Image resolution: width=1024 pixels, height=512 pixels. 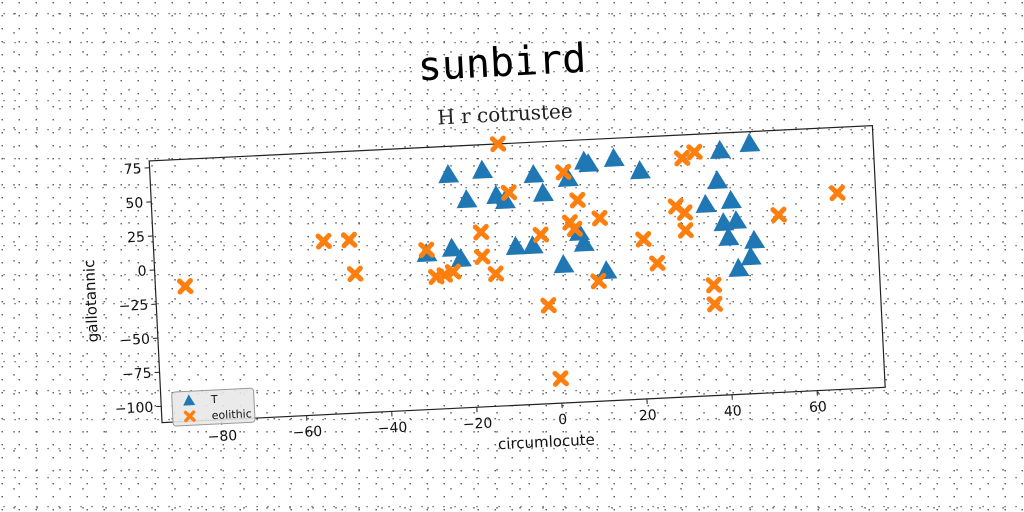 I want to click on x-tick-label: −60, so click(x=307, y=432).